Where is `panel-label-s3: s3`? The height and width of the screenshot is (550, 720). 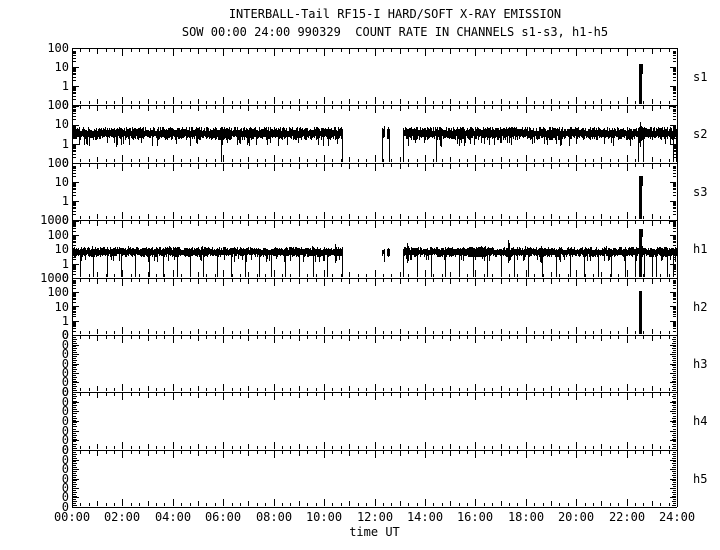
panel-label-s3: s3 is located at coordinates (700, 192).